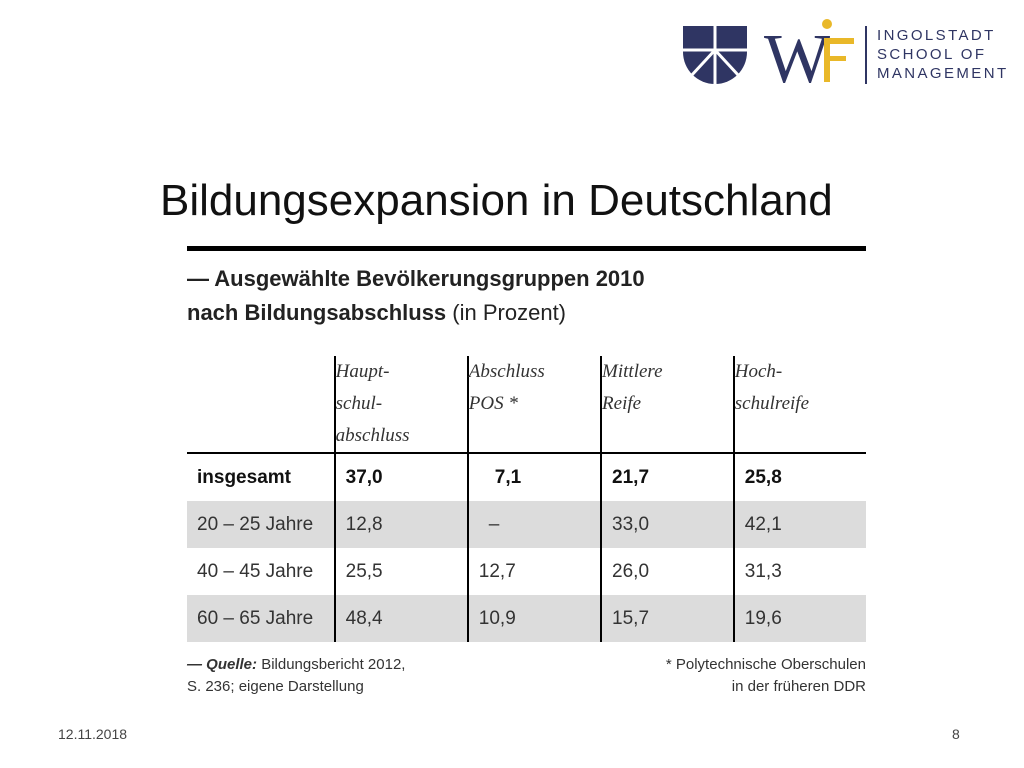 The image size is (1024, 768). Describe the element at coordinates (667, 571) in the screenshot. I see `table-cell: 26,0` at that location.